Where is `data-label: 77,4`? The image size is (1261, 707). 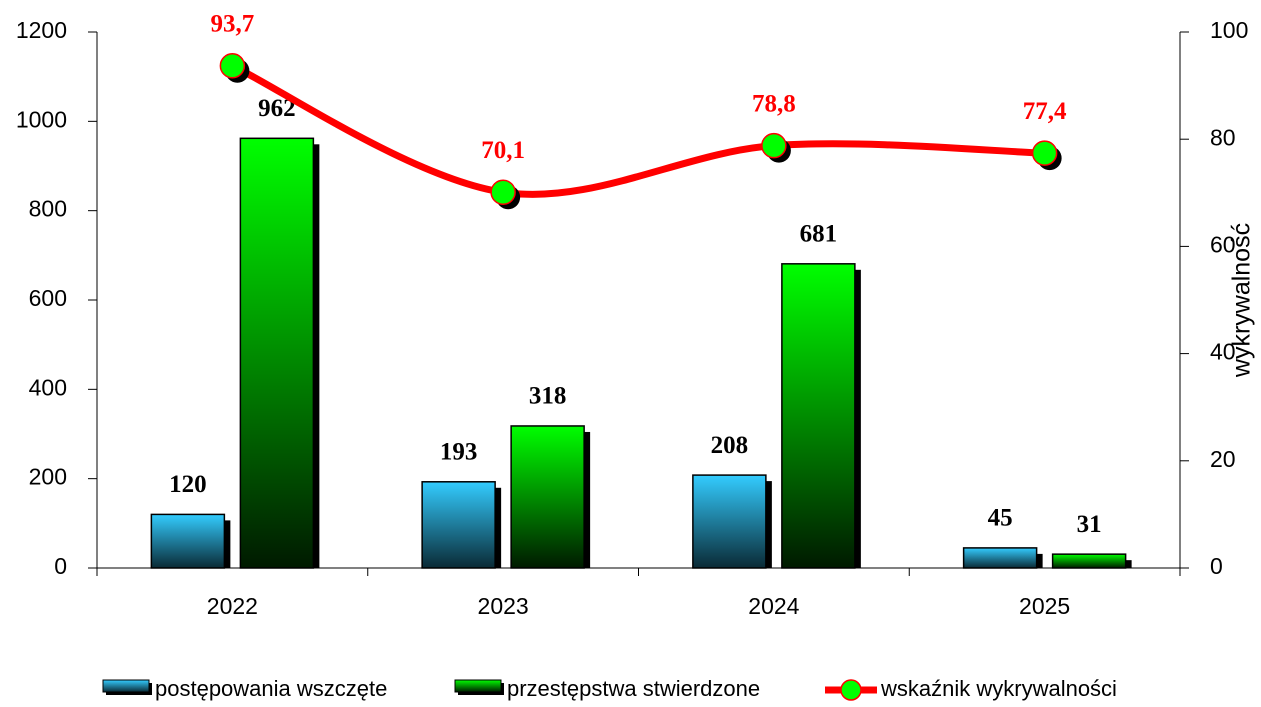 data-label: 77,4 is located at coordinates (1045, 111).